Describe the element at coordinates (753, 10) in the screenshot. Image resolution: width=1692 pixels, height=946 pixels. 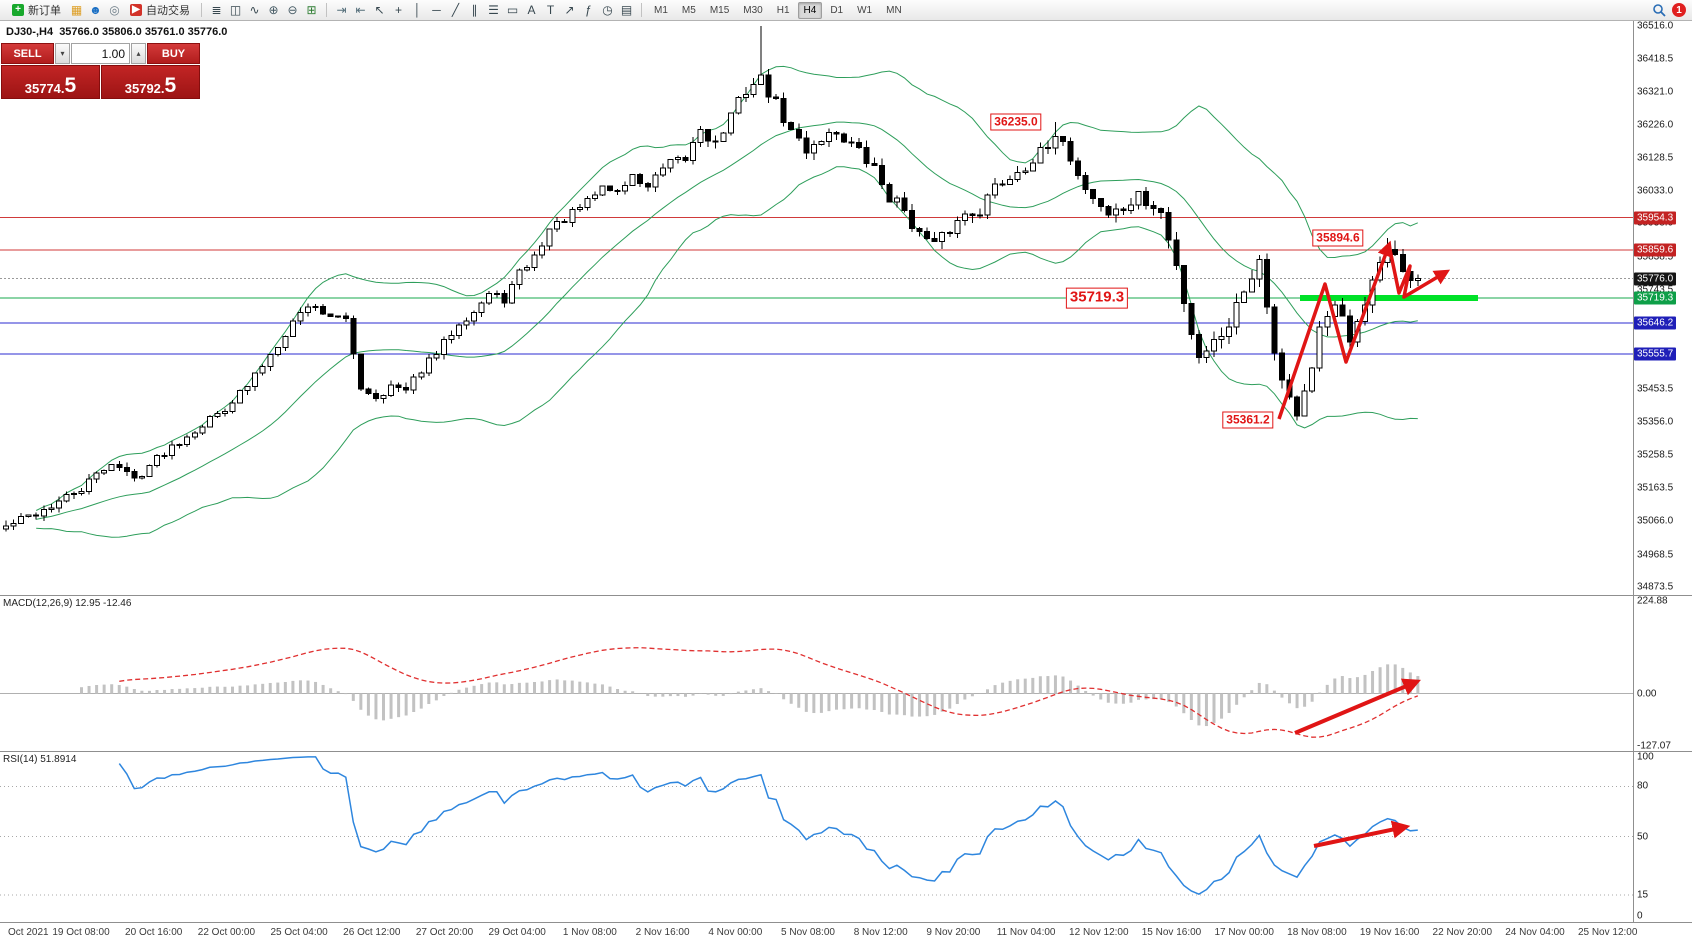
I see `timeframe-button-m30: M30` at that location.